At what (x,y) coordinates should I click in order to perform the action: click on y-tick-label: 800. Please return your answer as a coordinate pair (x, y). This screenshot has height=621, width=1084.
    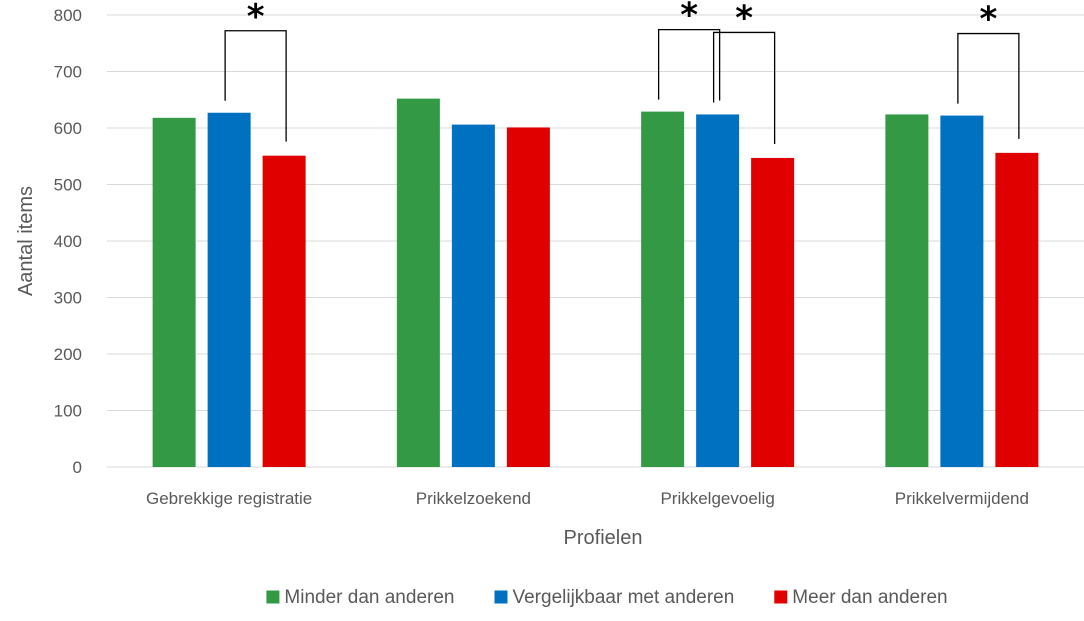
    Looking at the image, I should click on (68, 15).